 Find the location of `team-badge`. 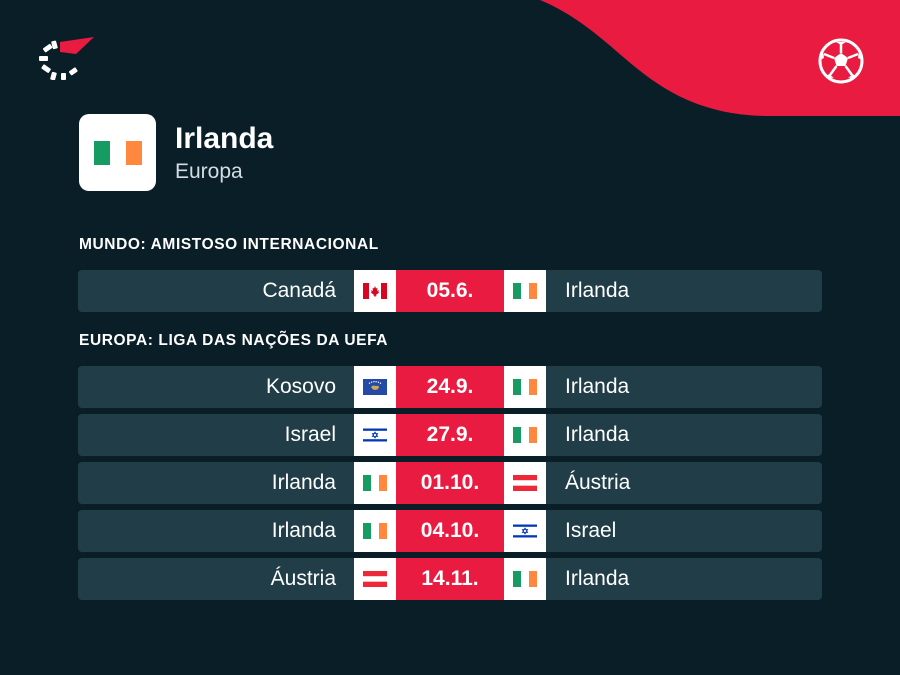

team-badge is located at coordinates (117, 152).